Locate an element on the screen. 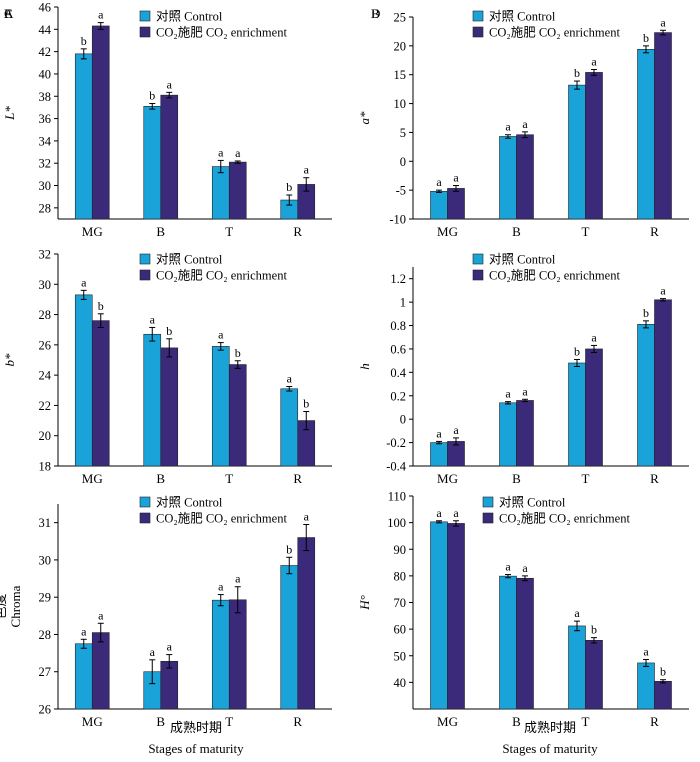 The height and width of the screenshot is (762, 700). panel-label: D is located at coordinates (375, 13).